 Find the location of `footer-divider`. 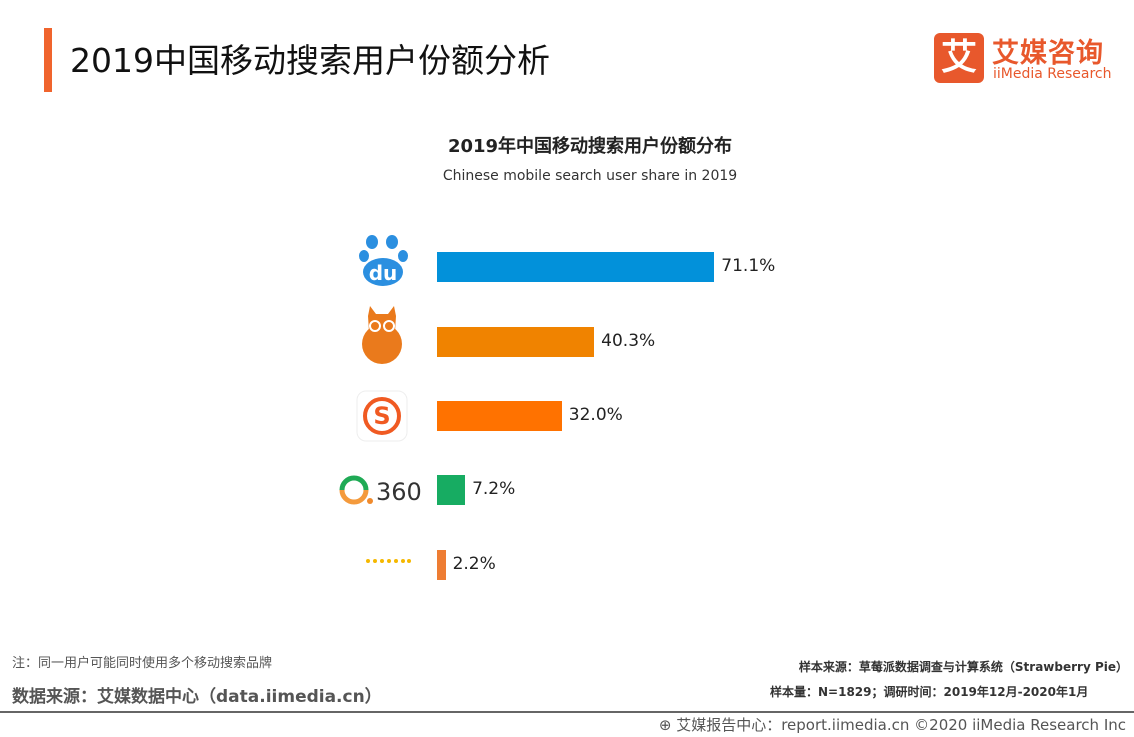

footer-divider is located at coordinates (567, 712).